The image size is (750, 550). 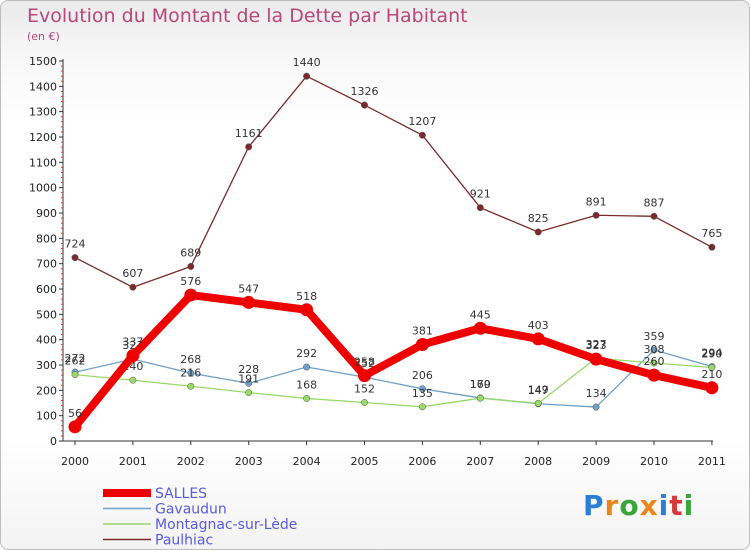 I want to click on data-label: 135, so click(x=422, y=393).